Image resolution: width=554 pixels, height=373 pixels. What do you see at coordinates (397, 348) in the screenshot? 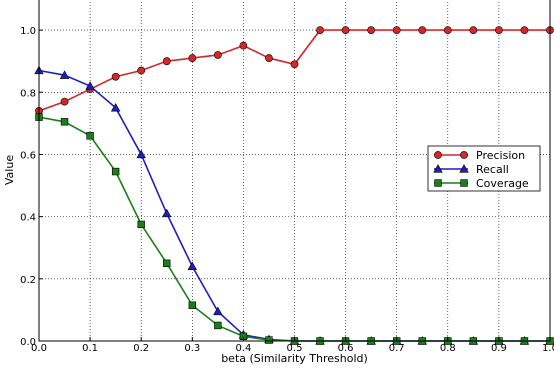
I see `x-tick-label: 0.7` at bounding box center [397, 348].